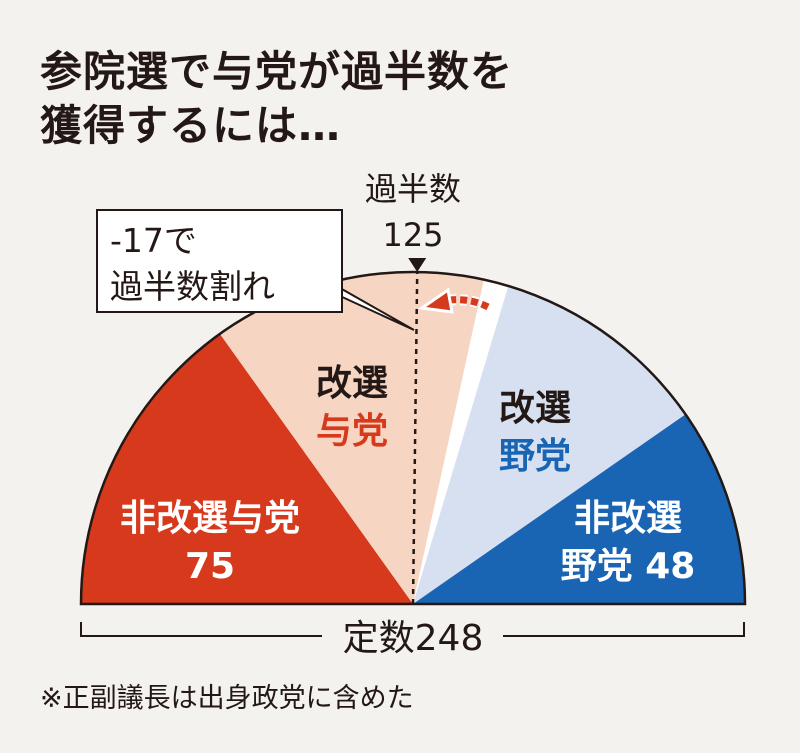 The image size is (800, 753). I want to click on majority-label: 過半数, so click(413, 189).